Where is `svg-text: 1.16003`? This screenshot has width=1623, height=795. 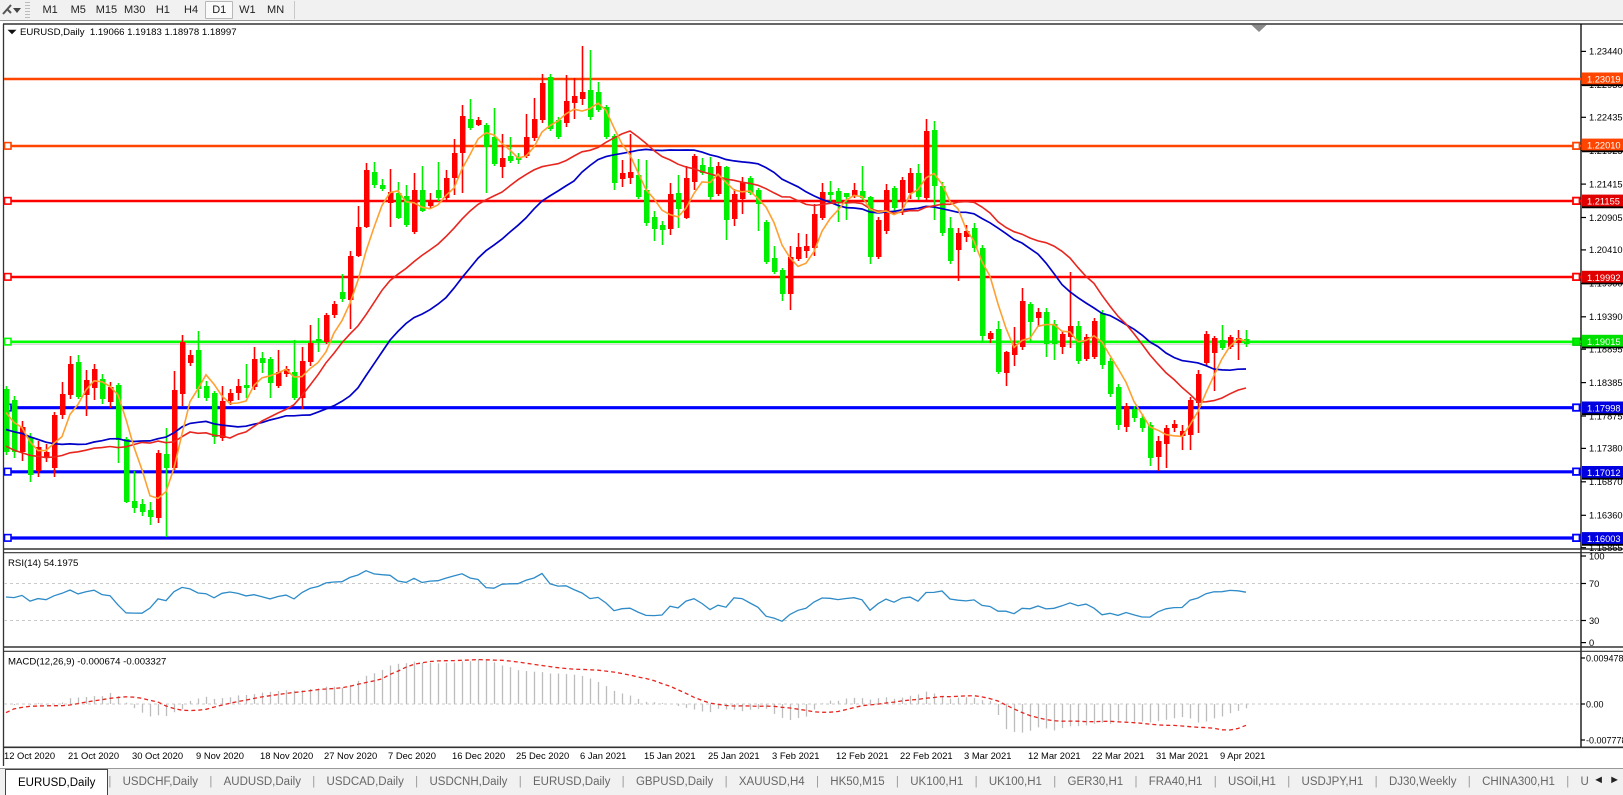
svg-text: 1.16003 is located at coordinates (1604, 539).